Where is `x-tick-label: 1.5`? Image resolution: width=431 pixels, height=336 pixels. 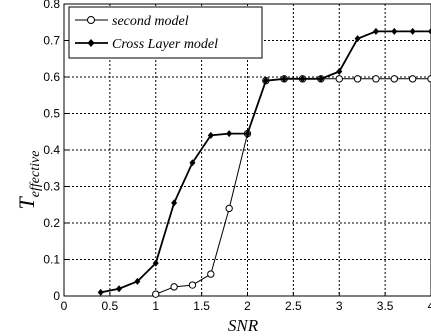 x-tick-label: 1.5 is located at coordinates (201, 306).